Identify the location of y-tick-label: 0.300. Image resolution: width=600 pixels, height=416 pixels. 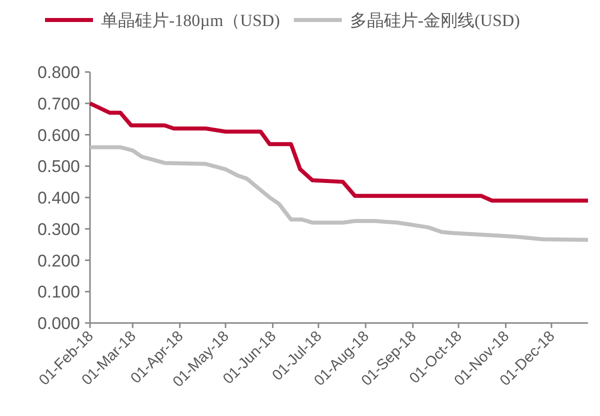
(58, 229).